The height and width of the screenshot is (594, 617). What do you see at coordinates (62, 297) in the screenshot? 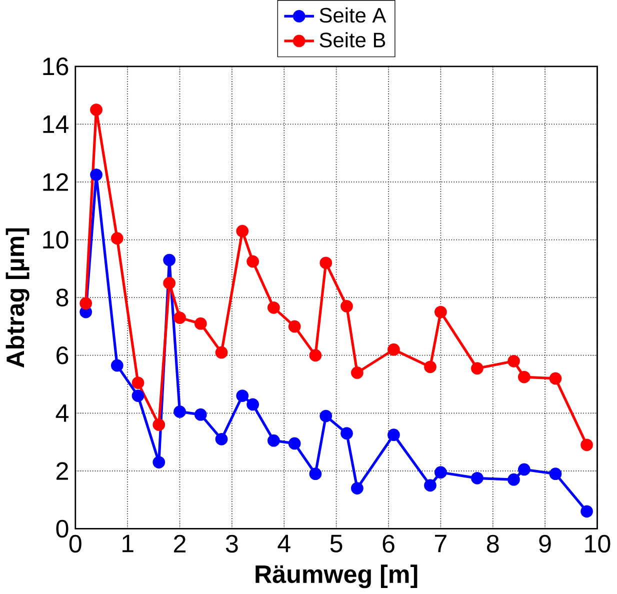
I see `y-tick-label: 8` at bounding box center [62, 297].